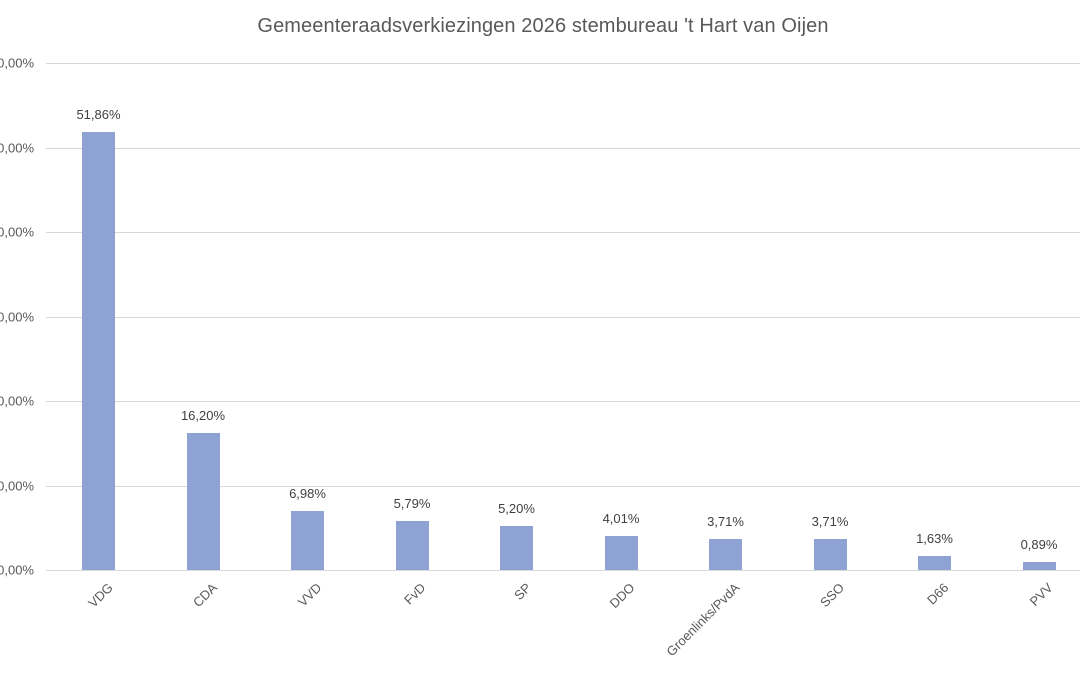 This screenshot has width=1080, height=675. What do you see at coordinates (203, 501) in the screenshot?
I see `bar-cda` at bounding box center [203, 501].